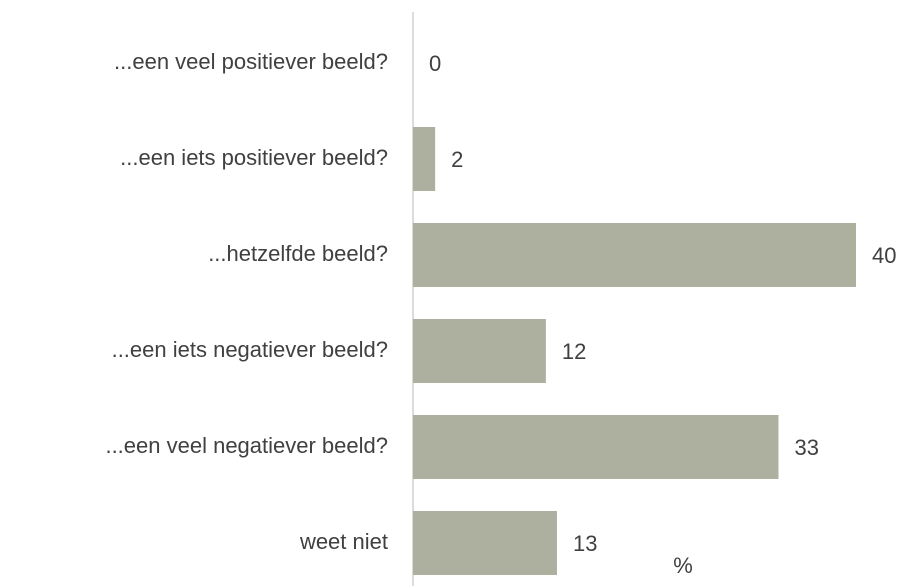 The width and height of the screenshot is (912, 586). Describe the element at coordinates (683, 565) in the screenshot. I see `x-axis-label: %` at that location.